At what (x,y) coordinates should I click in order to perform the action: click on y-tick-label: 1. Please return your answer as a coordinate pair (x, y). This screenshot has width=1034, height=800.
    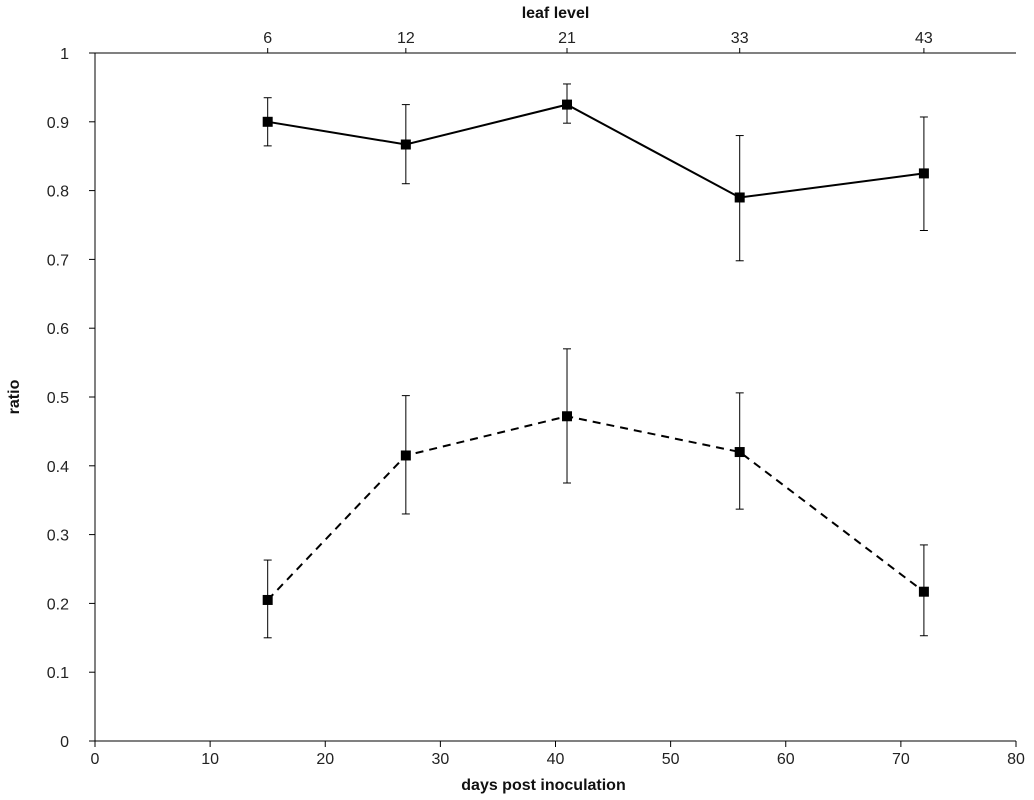
    Looking at the image, I should click on (64, 54).